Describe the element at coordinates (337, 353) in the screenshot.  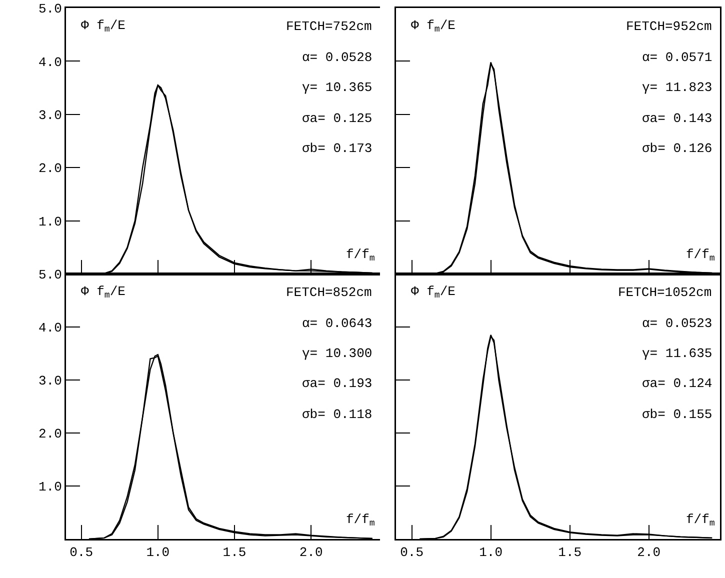
I see `annotation: γ= 10.300` at that location.